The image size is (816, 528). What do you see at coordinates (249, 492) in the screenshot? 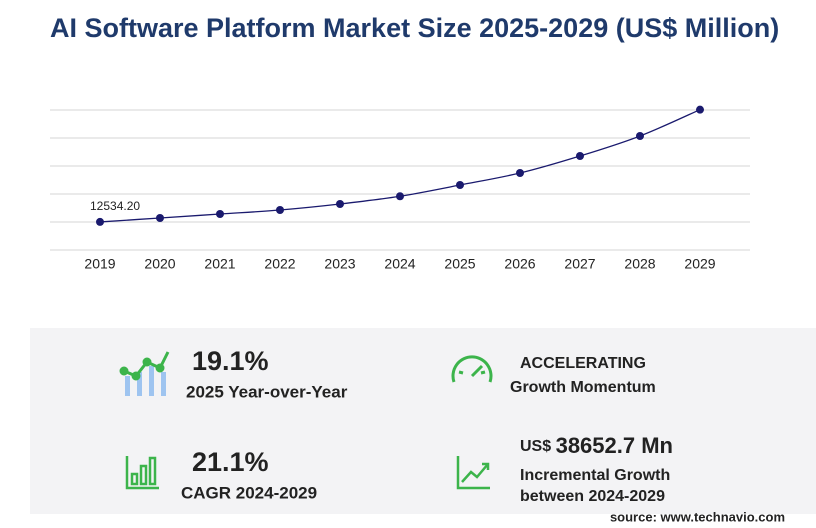
I see `stat-label: CAGR 2024-2029` at bounding box center [249, 492].